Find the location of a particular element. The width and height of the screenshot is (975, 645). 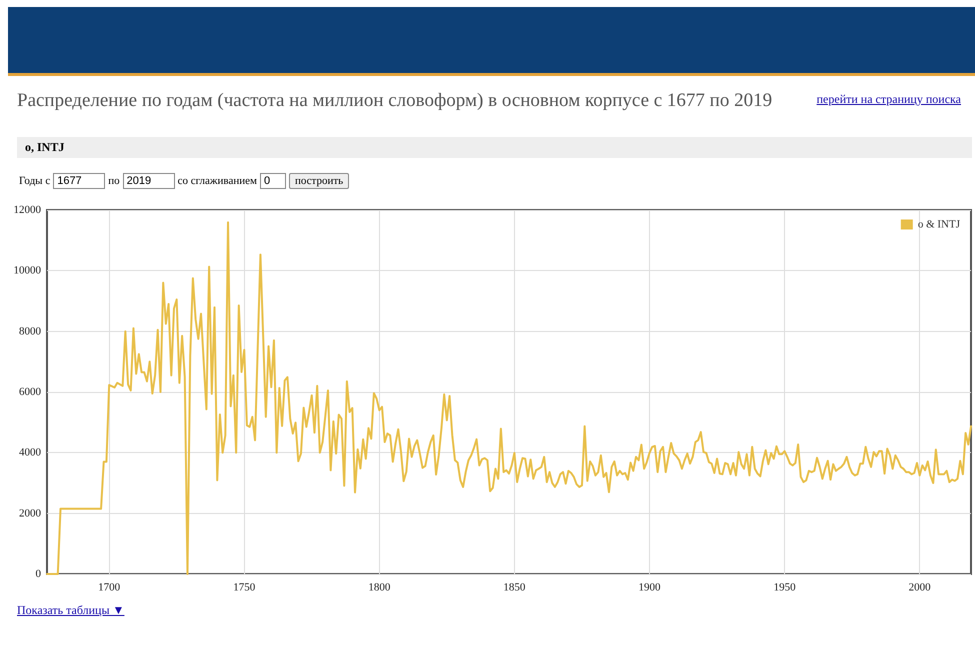

text: перейти на страницу поиска is located at coordinates (888, 99).